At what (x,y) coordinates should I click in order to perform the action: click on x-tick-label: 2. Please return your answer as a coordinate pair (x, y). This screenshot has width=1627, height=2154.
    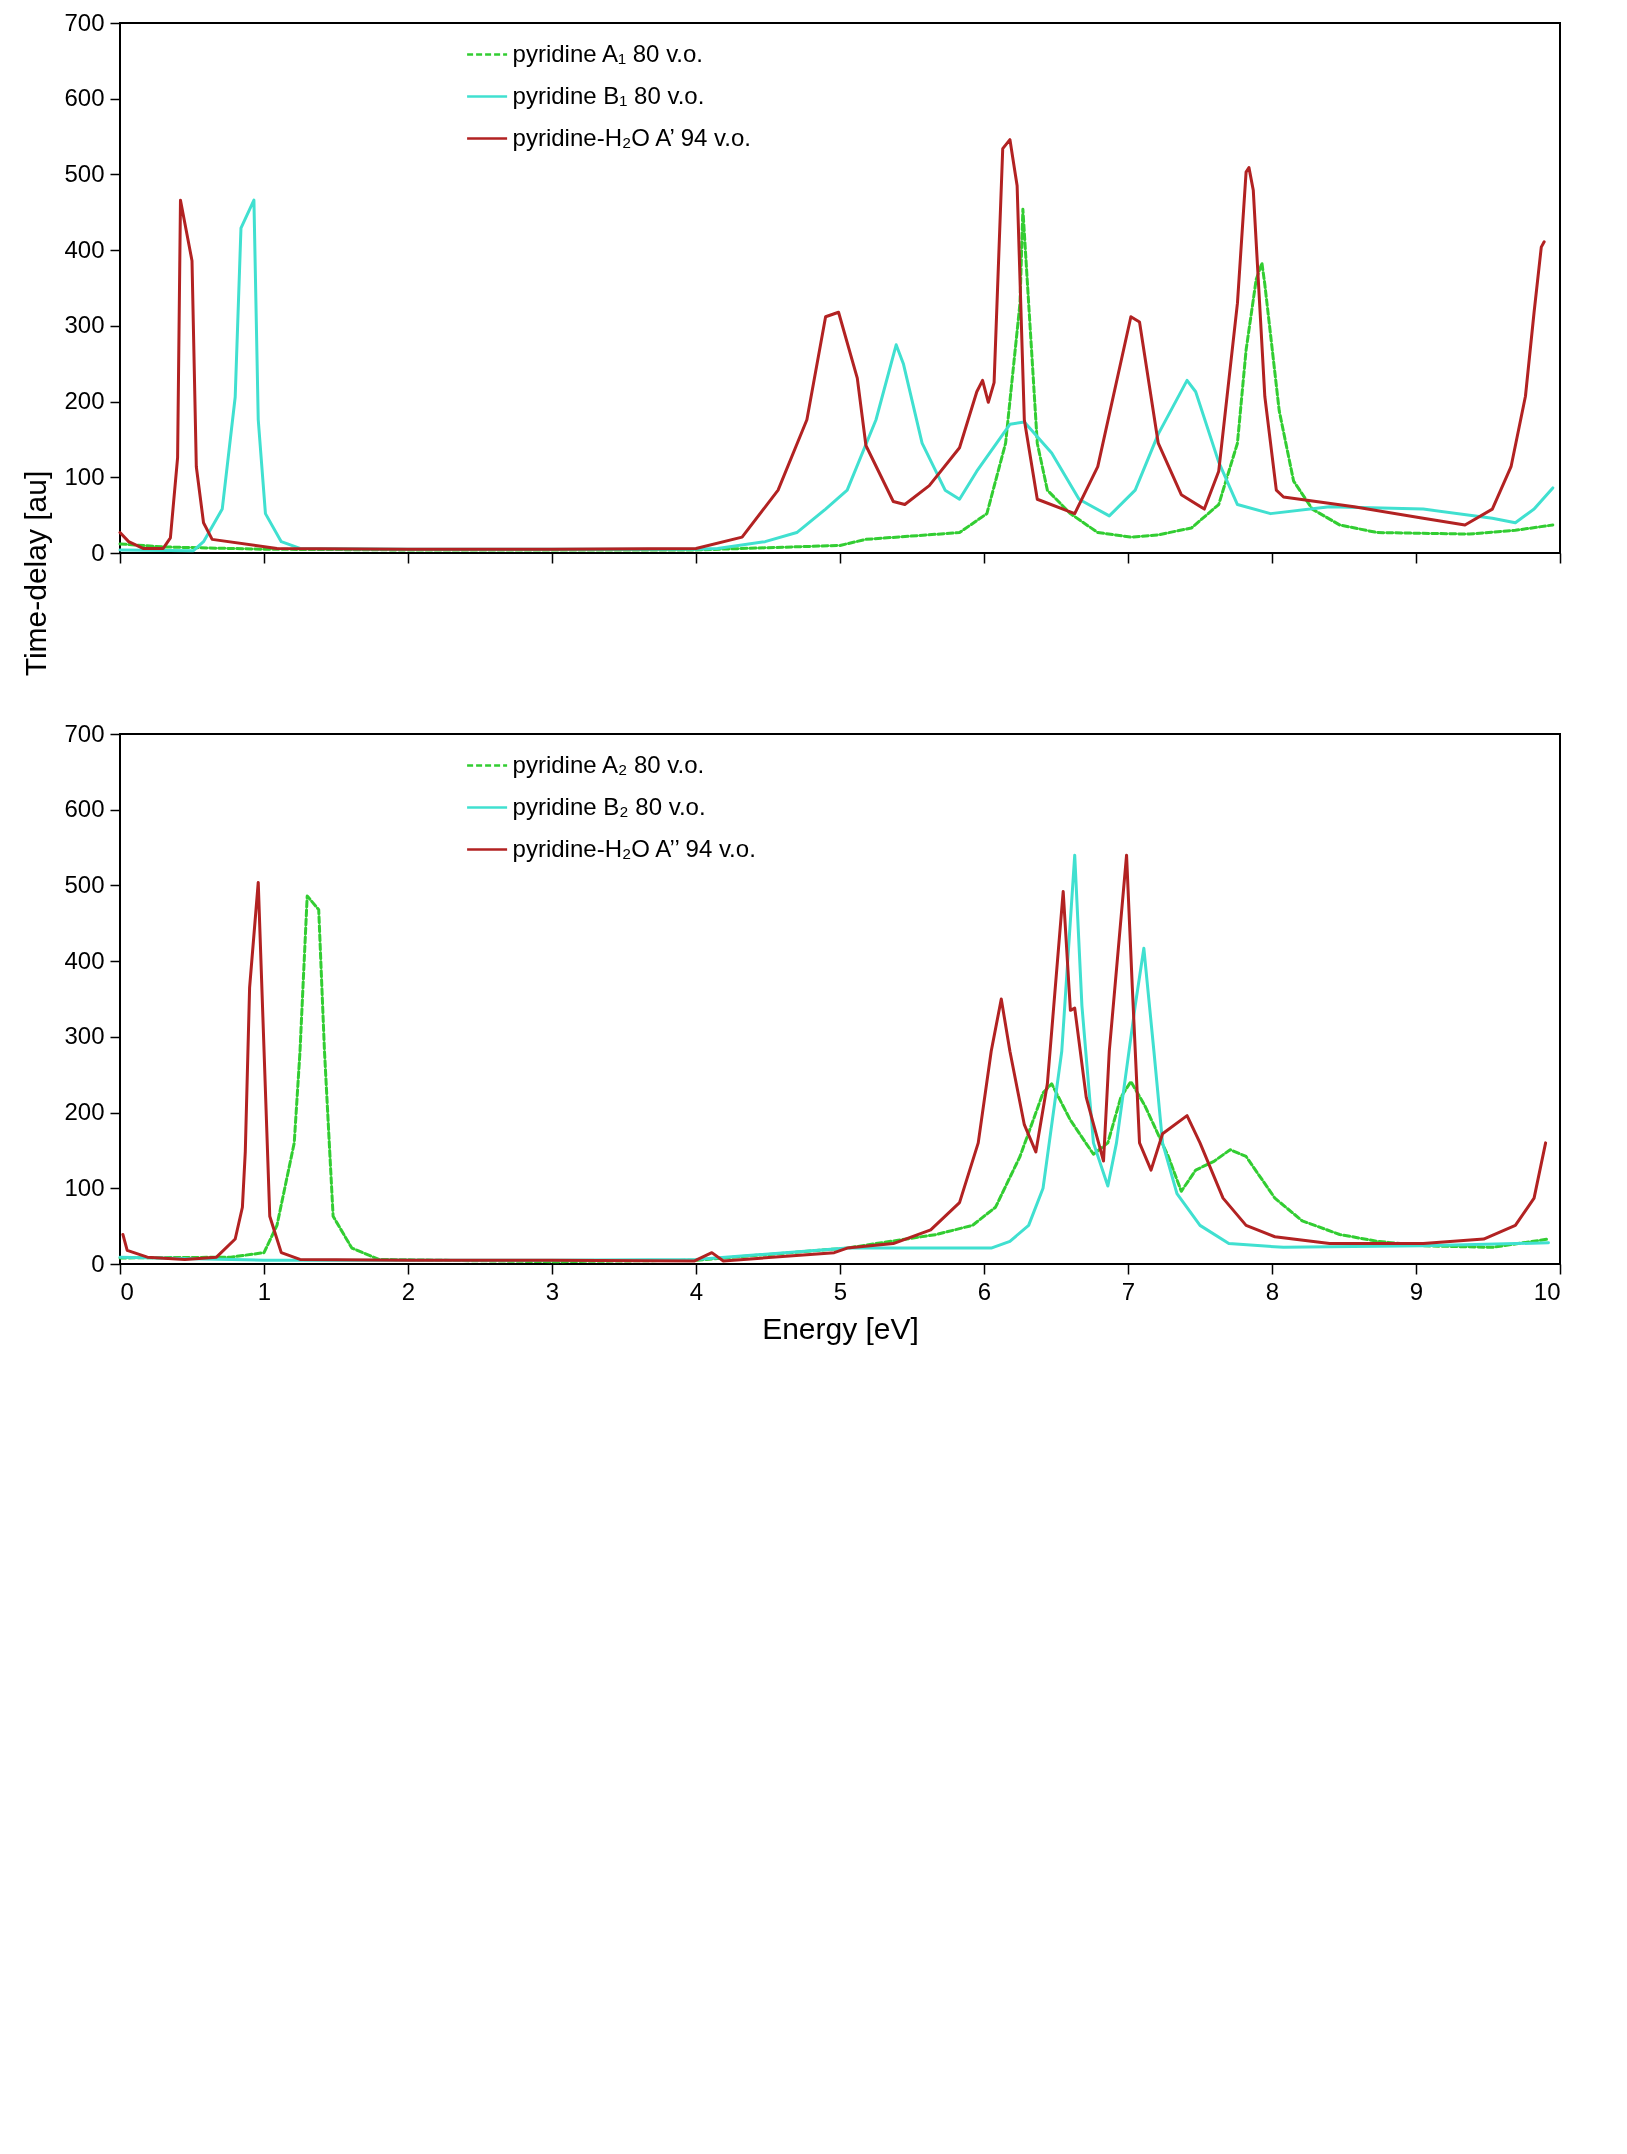
    Looking at the image, I should click on (408, 1291).